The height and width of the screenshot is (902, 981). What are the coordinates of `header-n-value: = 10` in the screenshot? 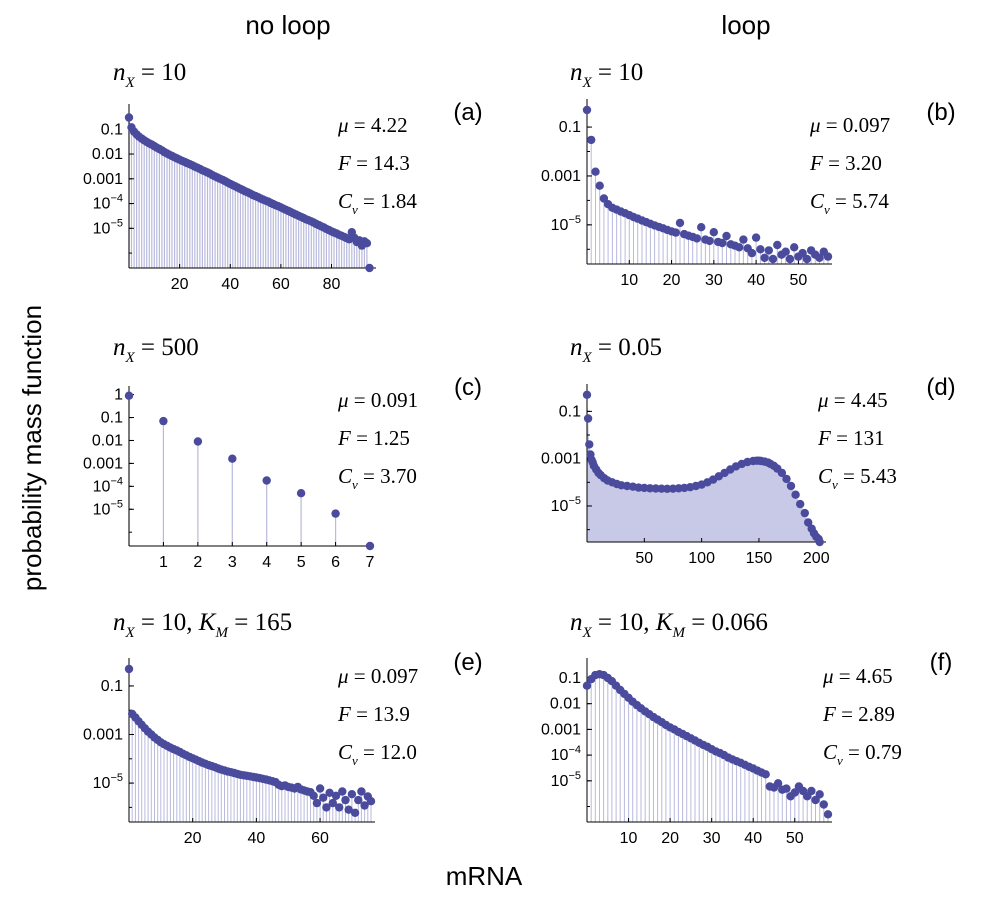 It's located at (161, 72).